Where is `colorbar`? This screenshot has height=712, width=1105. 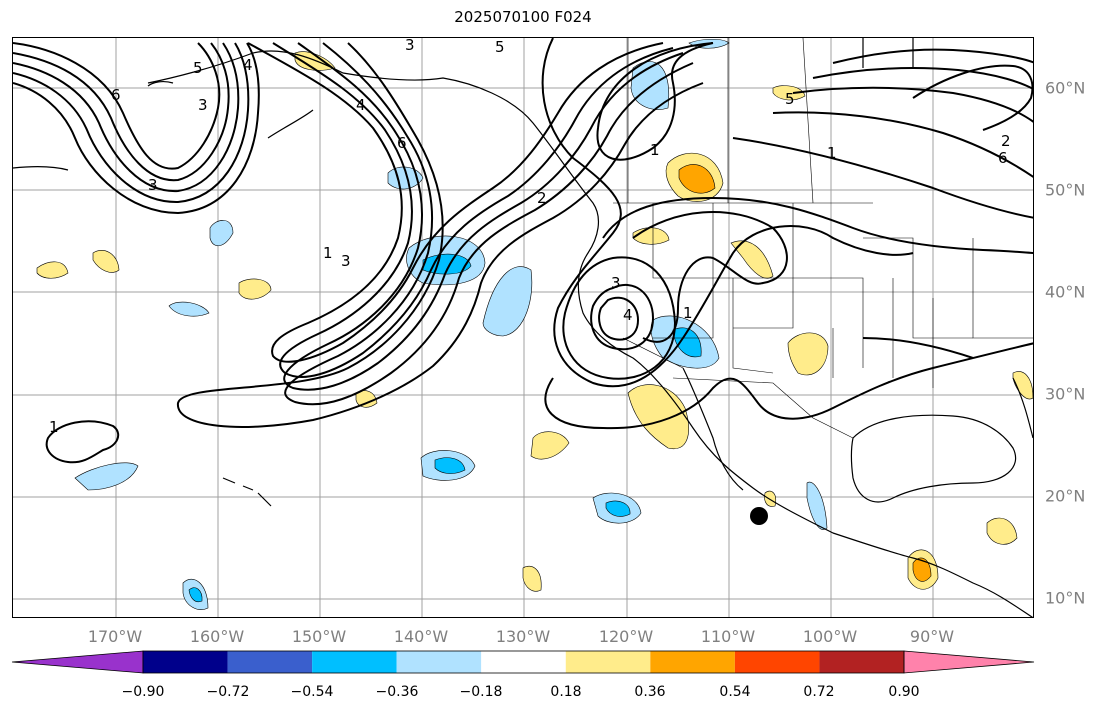
colorbar is located at coordinates (523, 662).